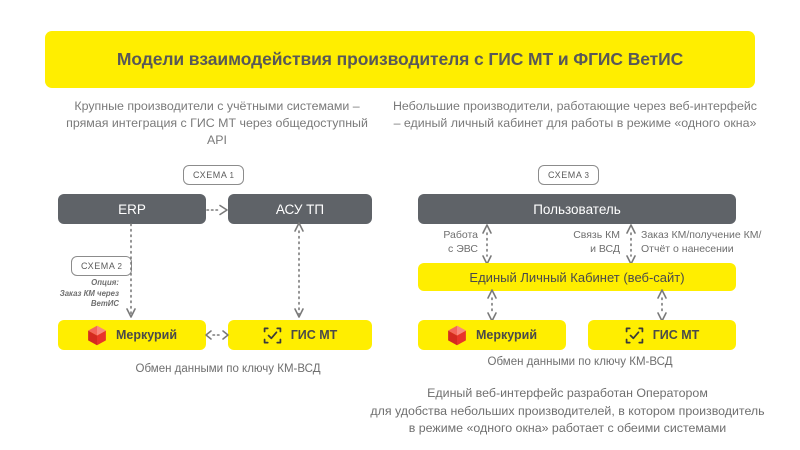 The image size is (800, 450). Describe the element at coordinates (487, 244) in the screenshot. I see `arrow-user-to-elk-left` at that location.